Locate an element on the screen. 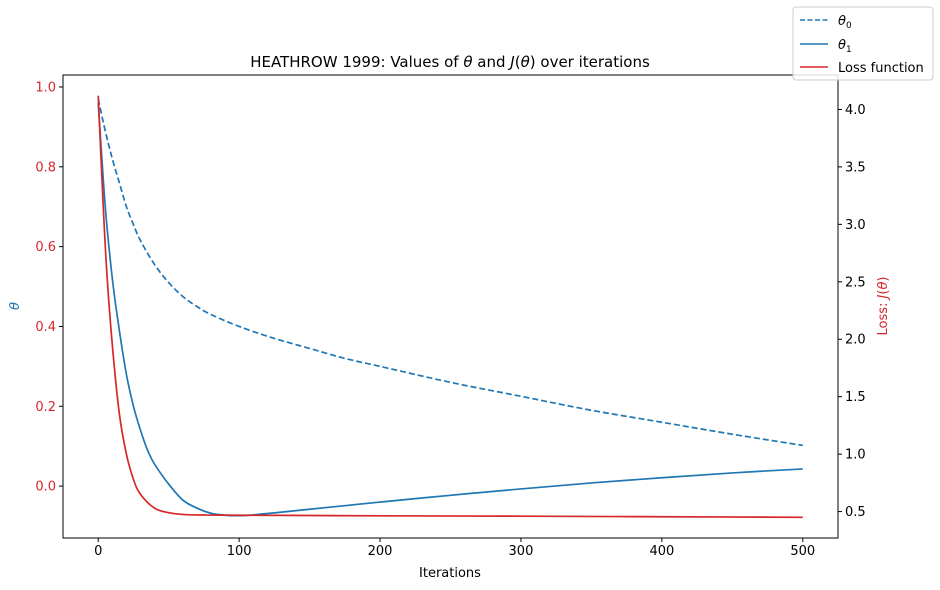  x-tick-label: 100 is located at coordinates (239, 551).